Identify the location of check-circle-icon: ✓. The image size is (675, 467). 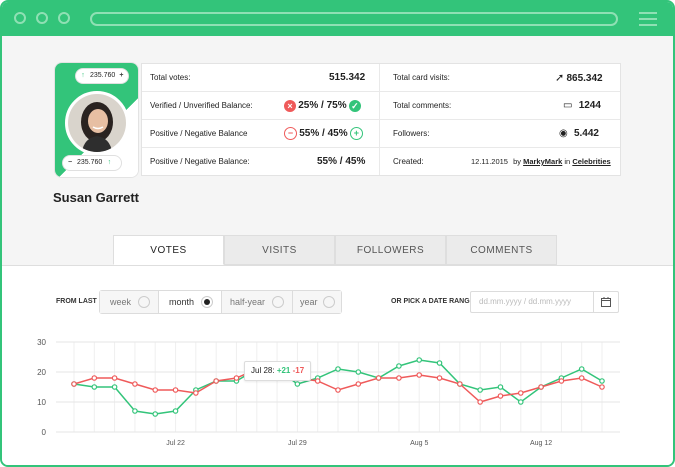
(354, 105).